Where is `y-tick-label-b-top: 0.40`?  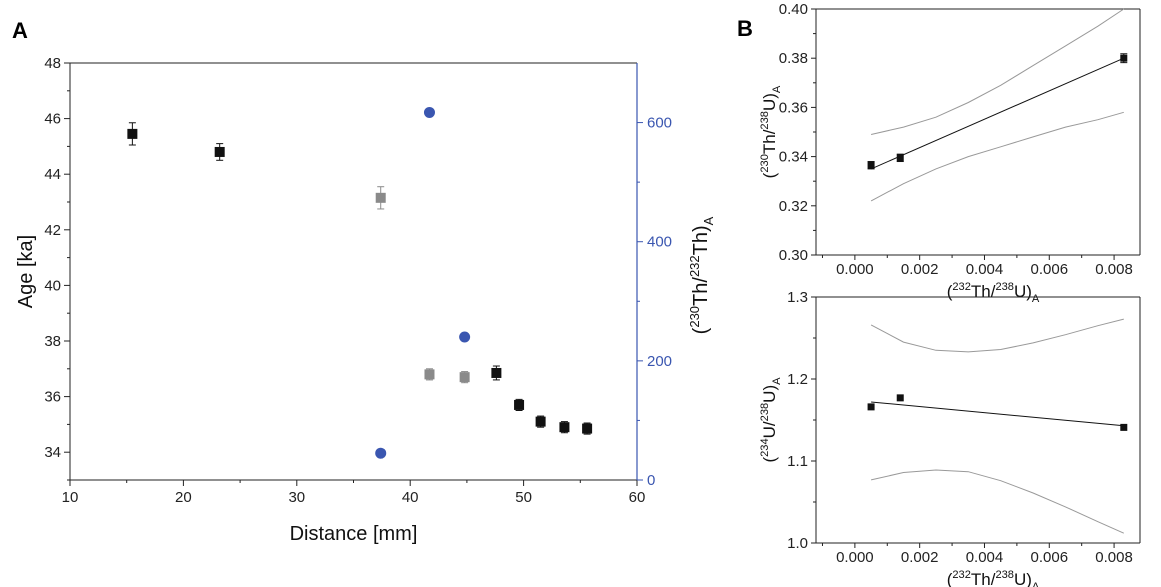
y-tick-label-b-top: 0.40 is located at coordinates (793, 9).